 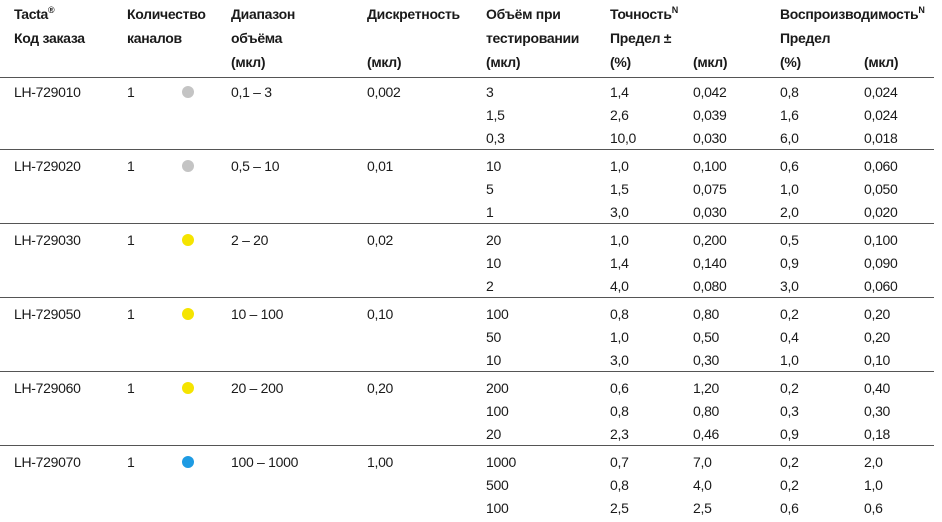 I want to click on order-code: LH-729060, so click(x=47, y=388).